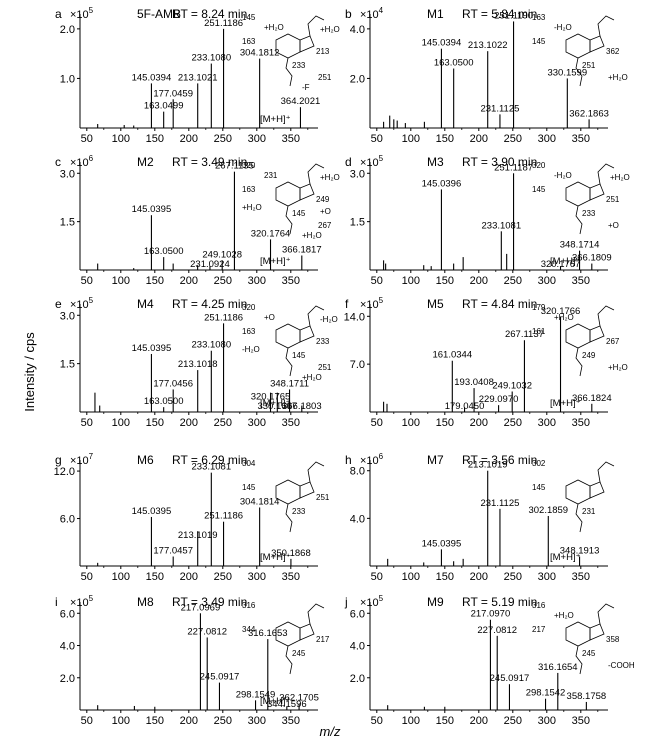 The width and height of the screenshot is (665, 743). What do you see at coordinates (348, 460) in the screenshot?
I see `panel-letter: h` at bounding box center [348, 460].